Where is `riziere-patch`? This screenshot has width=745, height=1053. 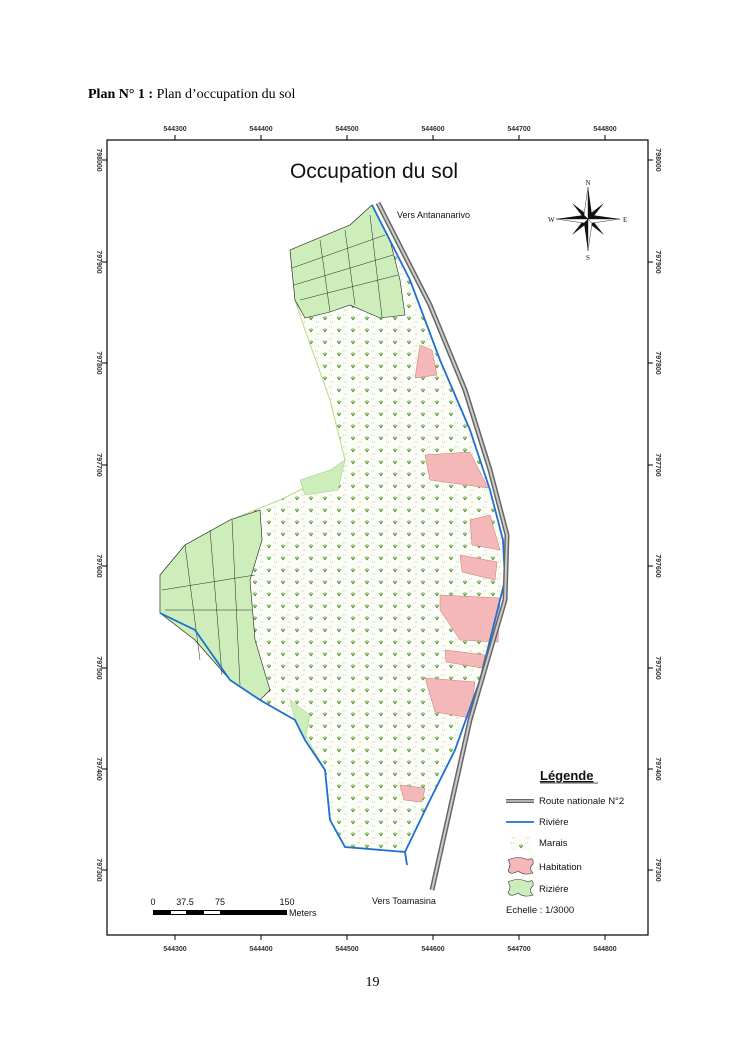
riziere-patch is located at coordinates (322, 477).